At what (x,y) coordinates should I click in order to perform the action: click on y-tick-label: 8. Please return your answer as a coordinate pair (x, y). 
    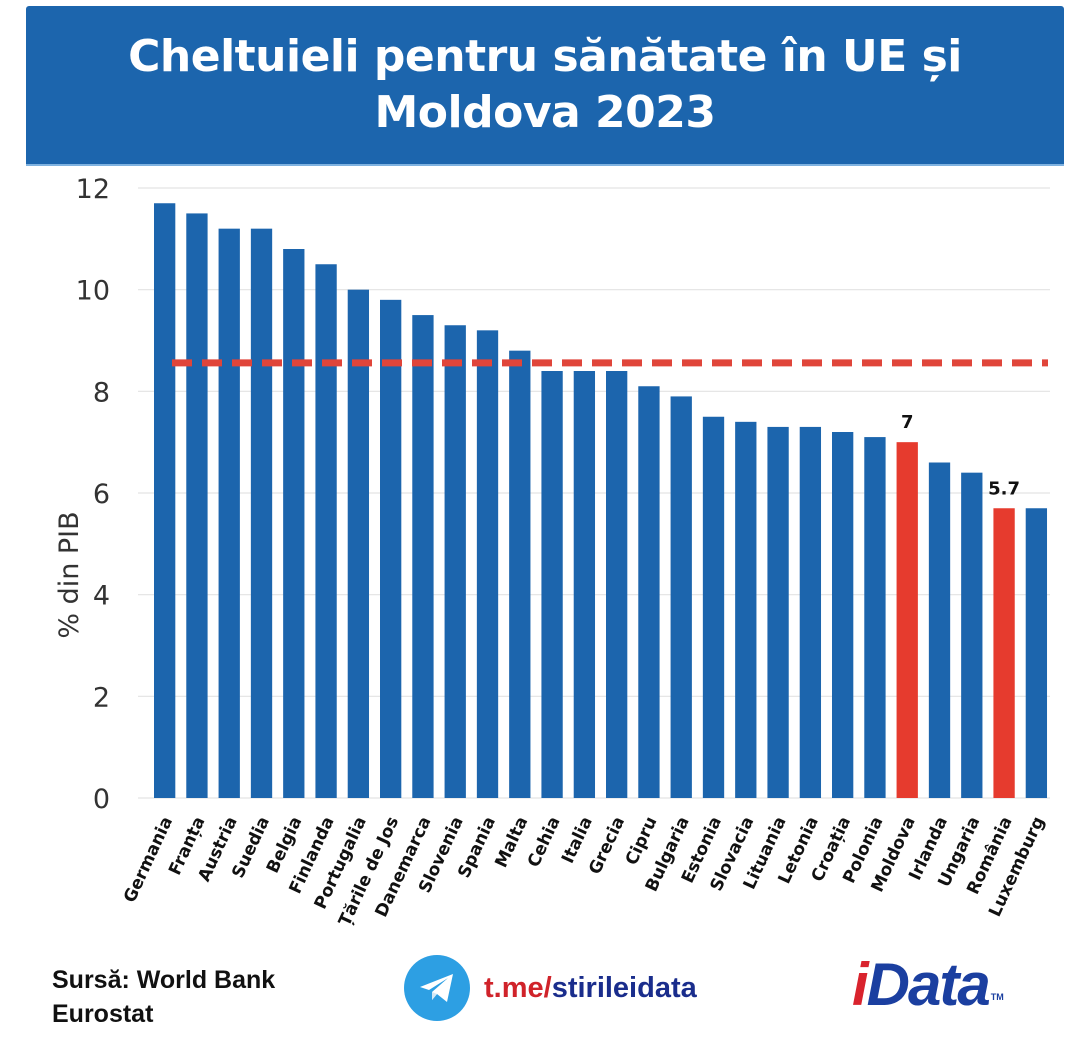
    Looking at the image, I should click on (101, 392).